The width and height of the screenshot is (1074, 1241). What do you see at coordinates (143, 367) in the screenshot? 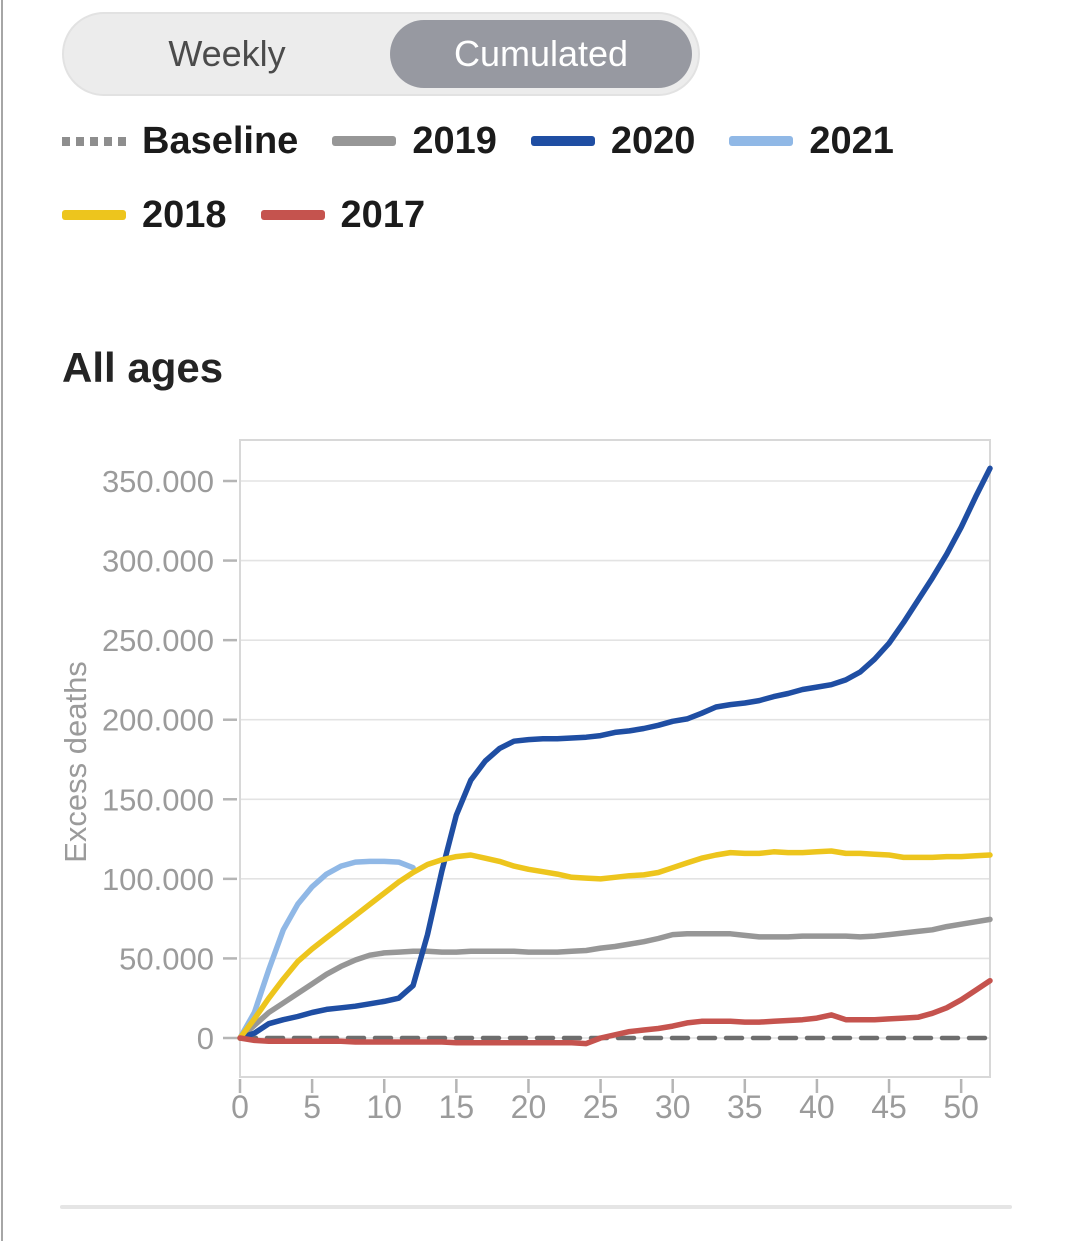
I see `section-title: All ages` at bounding box center [143, 367].